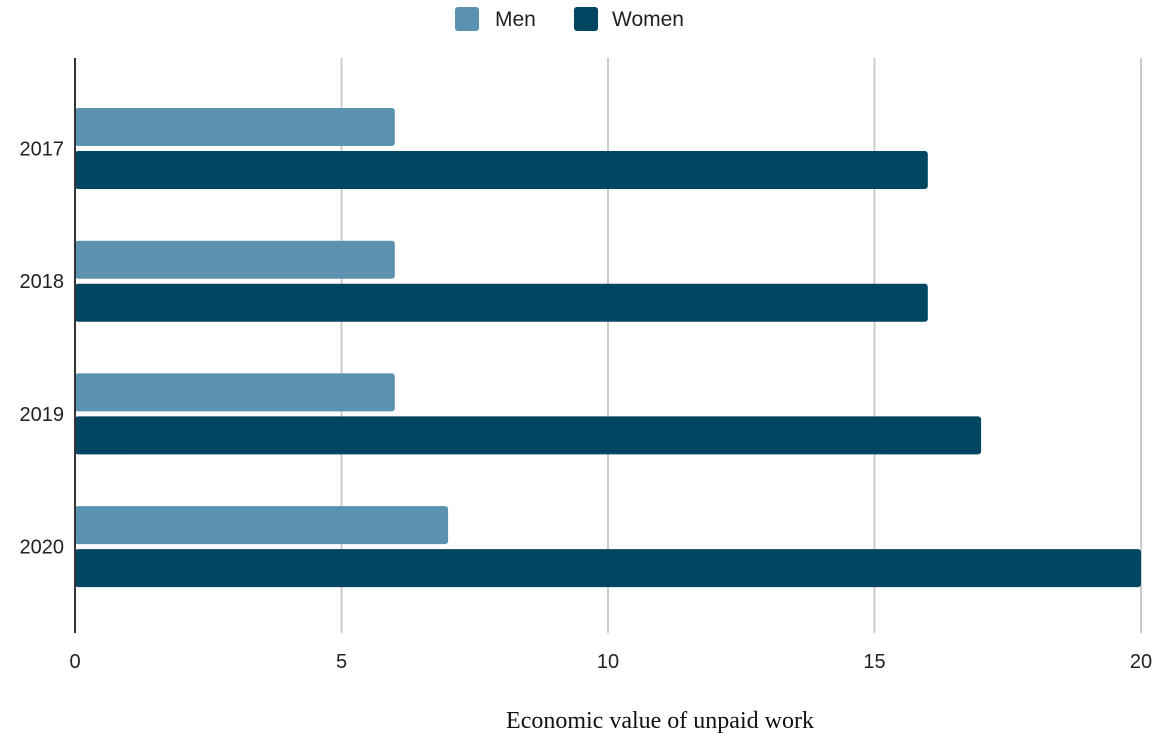 This screenshot has width=1157, height=736. I want to click on bar-men-2018, so click(235, 259).